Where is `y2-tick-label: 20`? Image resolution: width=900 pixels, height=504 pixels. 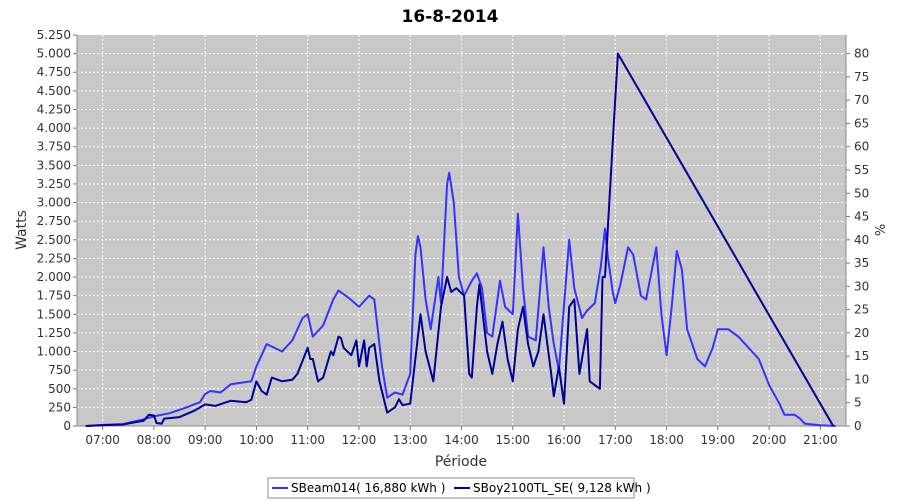 y2-tick-label: 20 is located at coordinates (861, 333).